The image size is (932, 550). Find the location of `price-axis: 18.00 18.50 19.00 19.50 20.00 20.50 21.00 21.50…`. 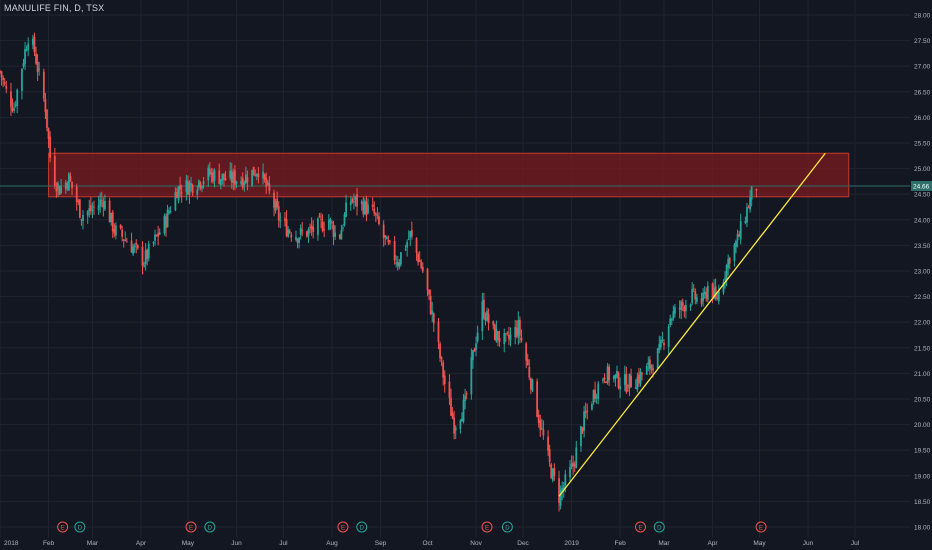

price-axis: 18.00 18.50 19.00 19.50 20.00 20.50 21.00 21.50… is located at coordinates (922, 272).